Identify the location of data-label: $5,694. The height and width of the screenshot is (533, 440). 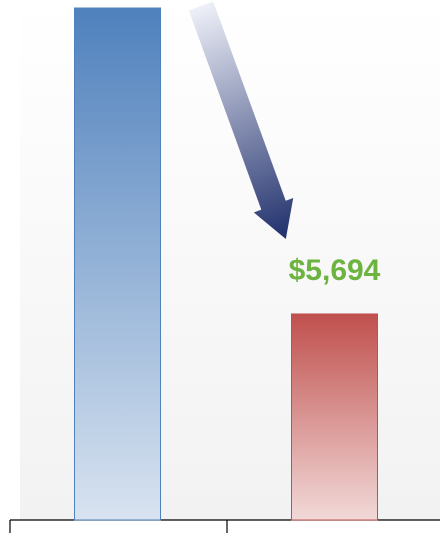
(335, 270).